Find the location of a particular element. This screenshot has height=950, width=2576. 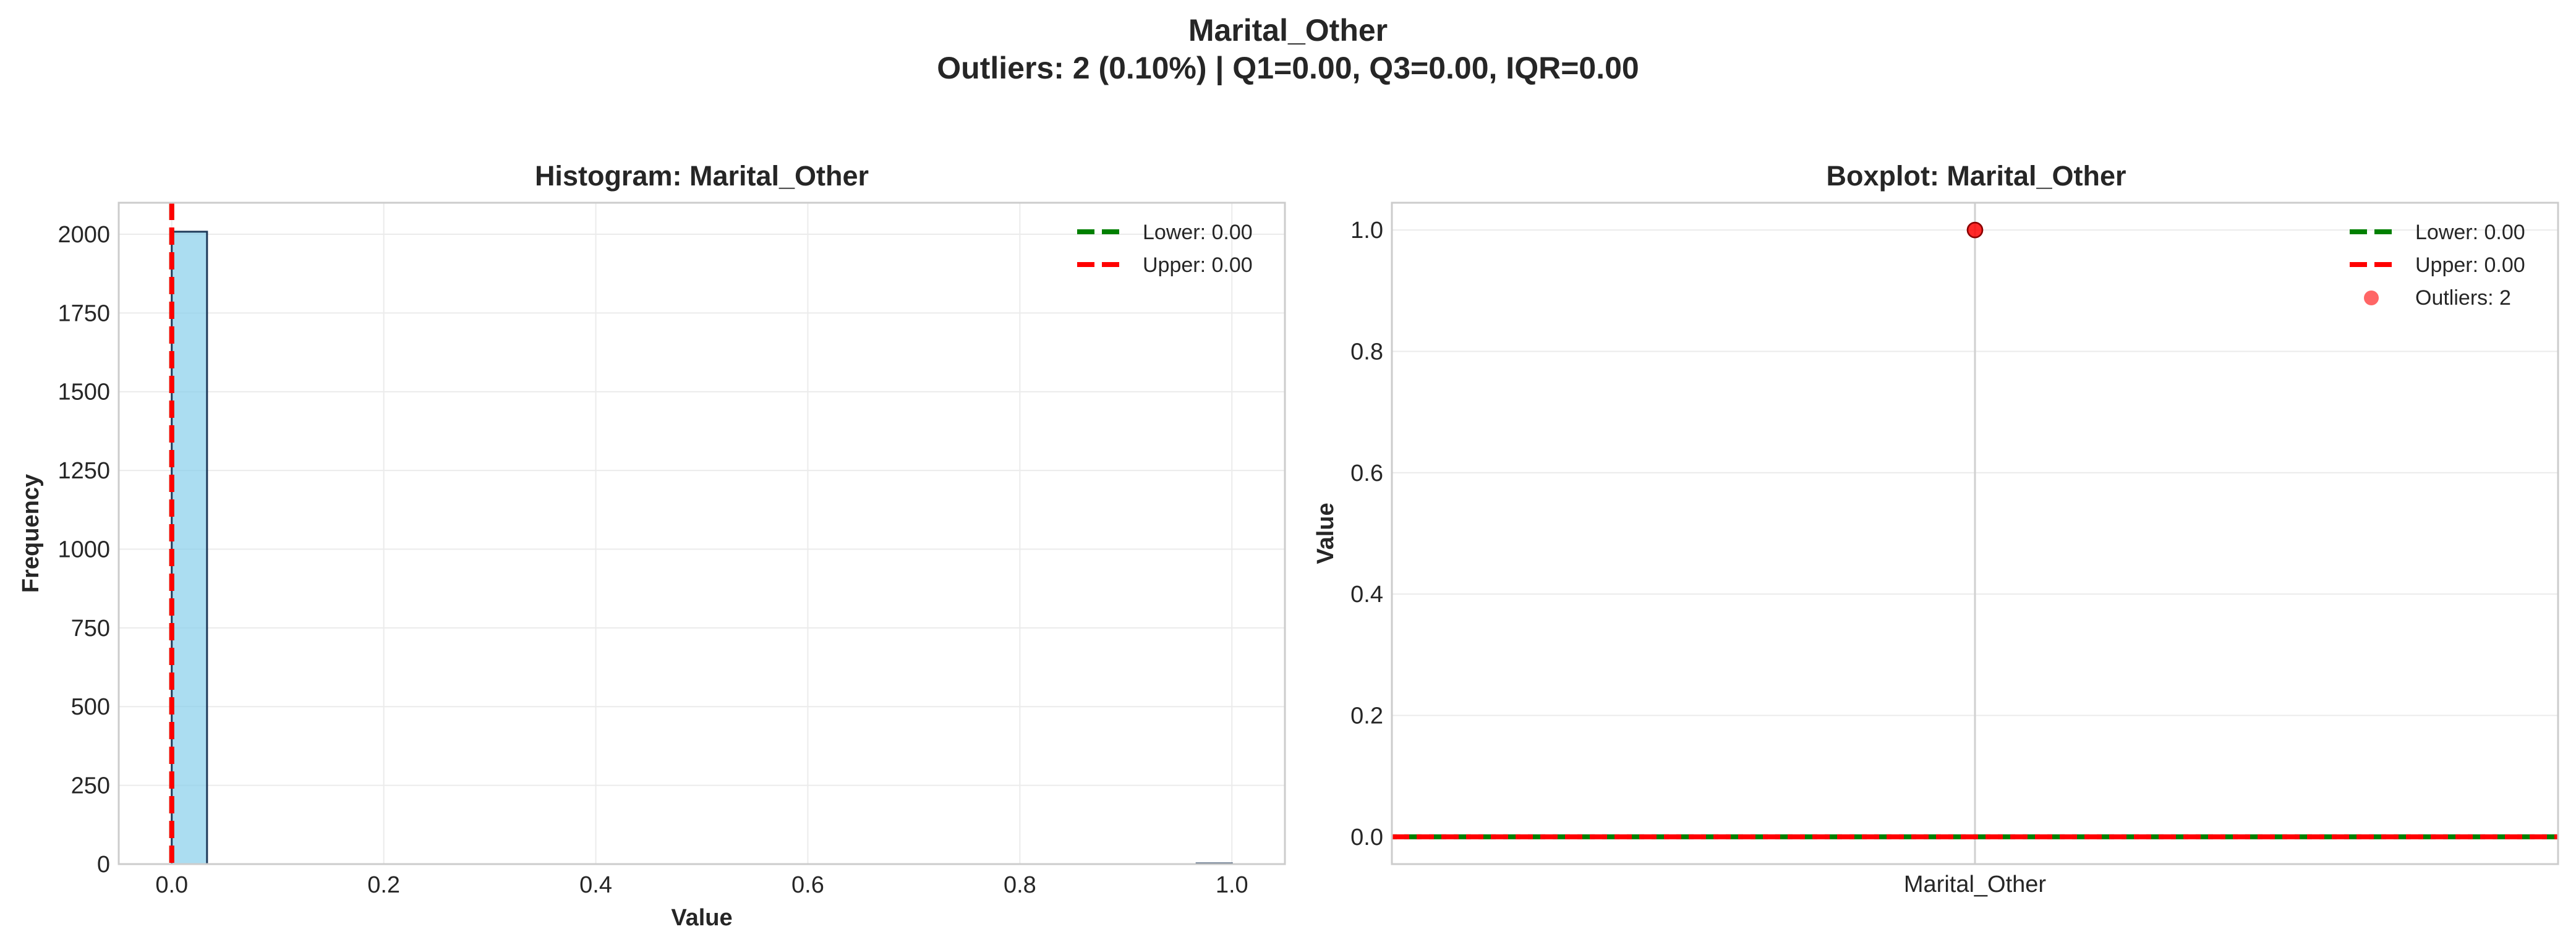

boxplot-y-tick-label: 0.2 is located at coordinates (1366, 716).